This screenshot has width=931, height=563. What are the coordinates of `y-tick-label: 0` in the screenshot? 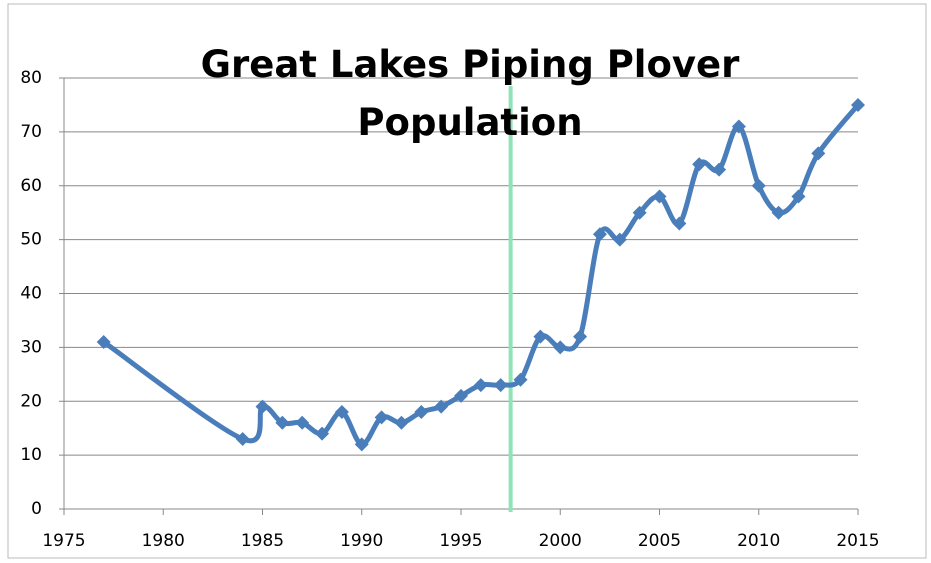 It's located at (36, 509).